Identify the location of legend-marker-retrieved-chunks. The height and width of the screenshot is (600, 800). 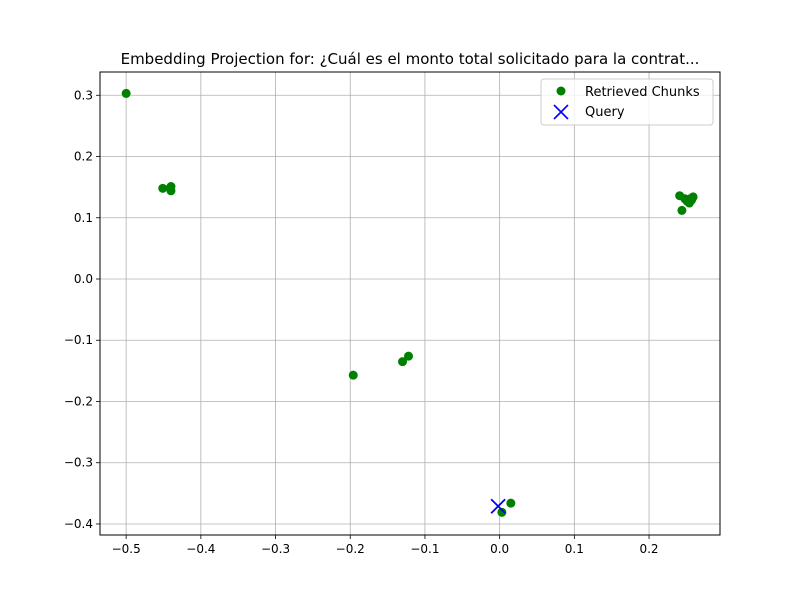
(561, 91).